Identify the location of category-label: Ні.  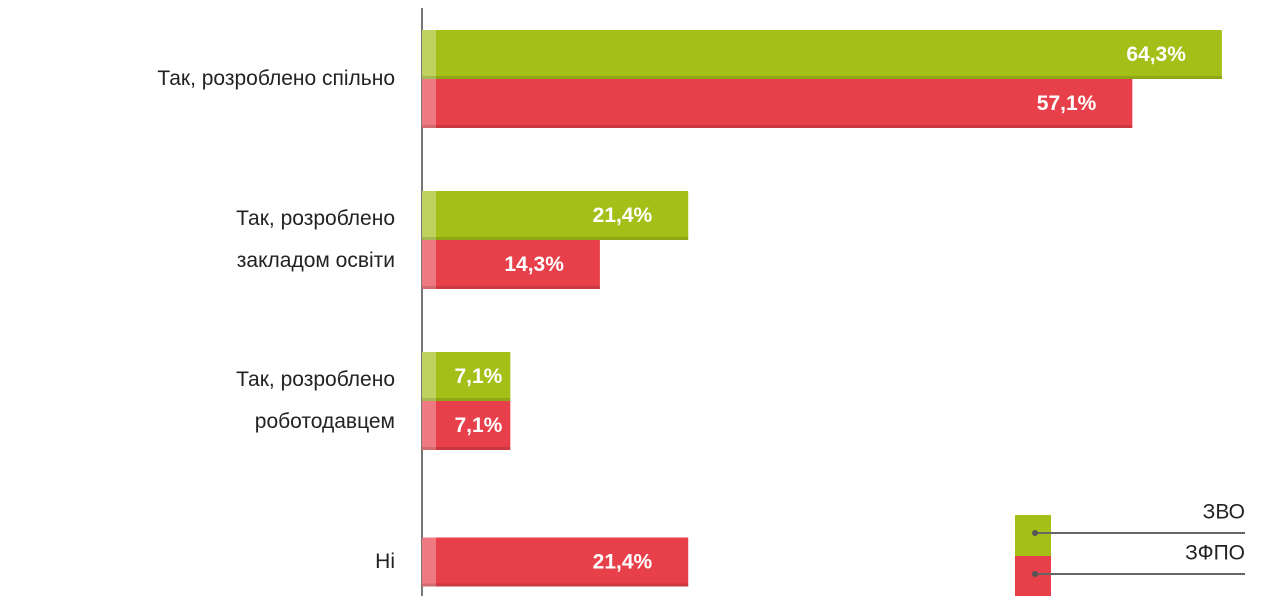
(385, 561).